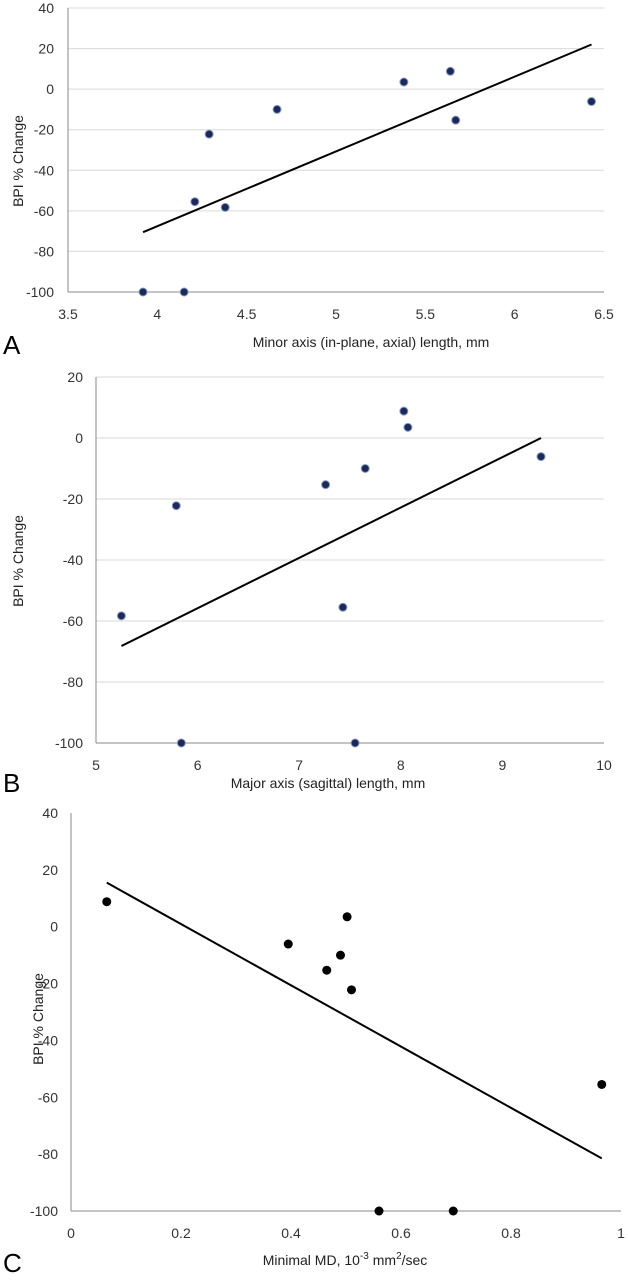 The image size is (628, 1280). Describe the element at coordinates (54, 927) in the screenshot. I see `panel-c-y-tick-label: 0` at that location.